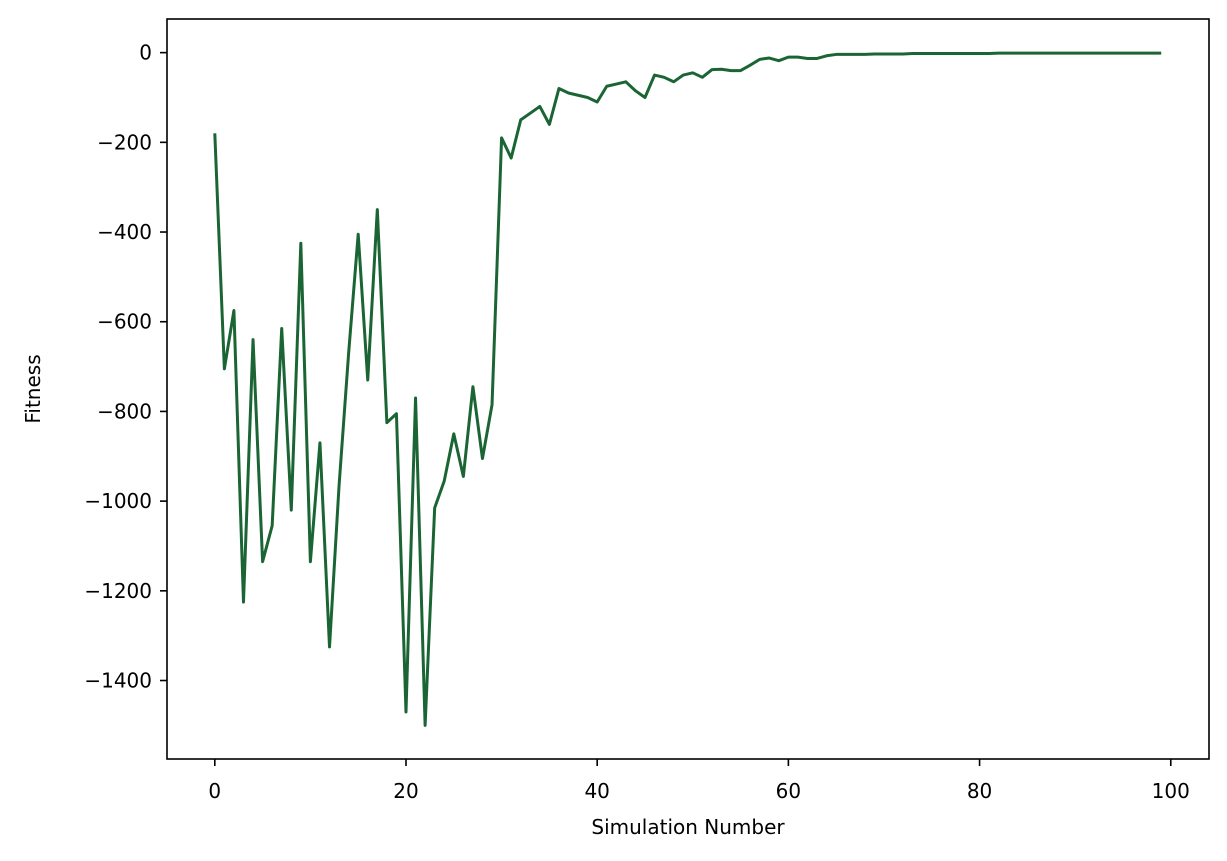  What do you see at coordinates (145, 53) in the screenshot?
I see `y-tick-label: 0` at bounding box center [145, 53].